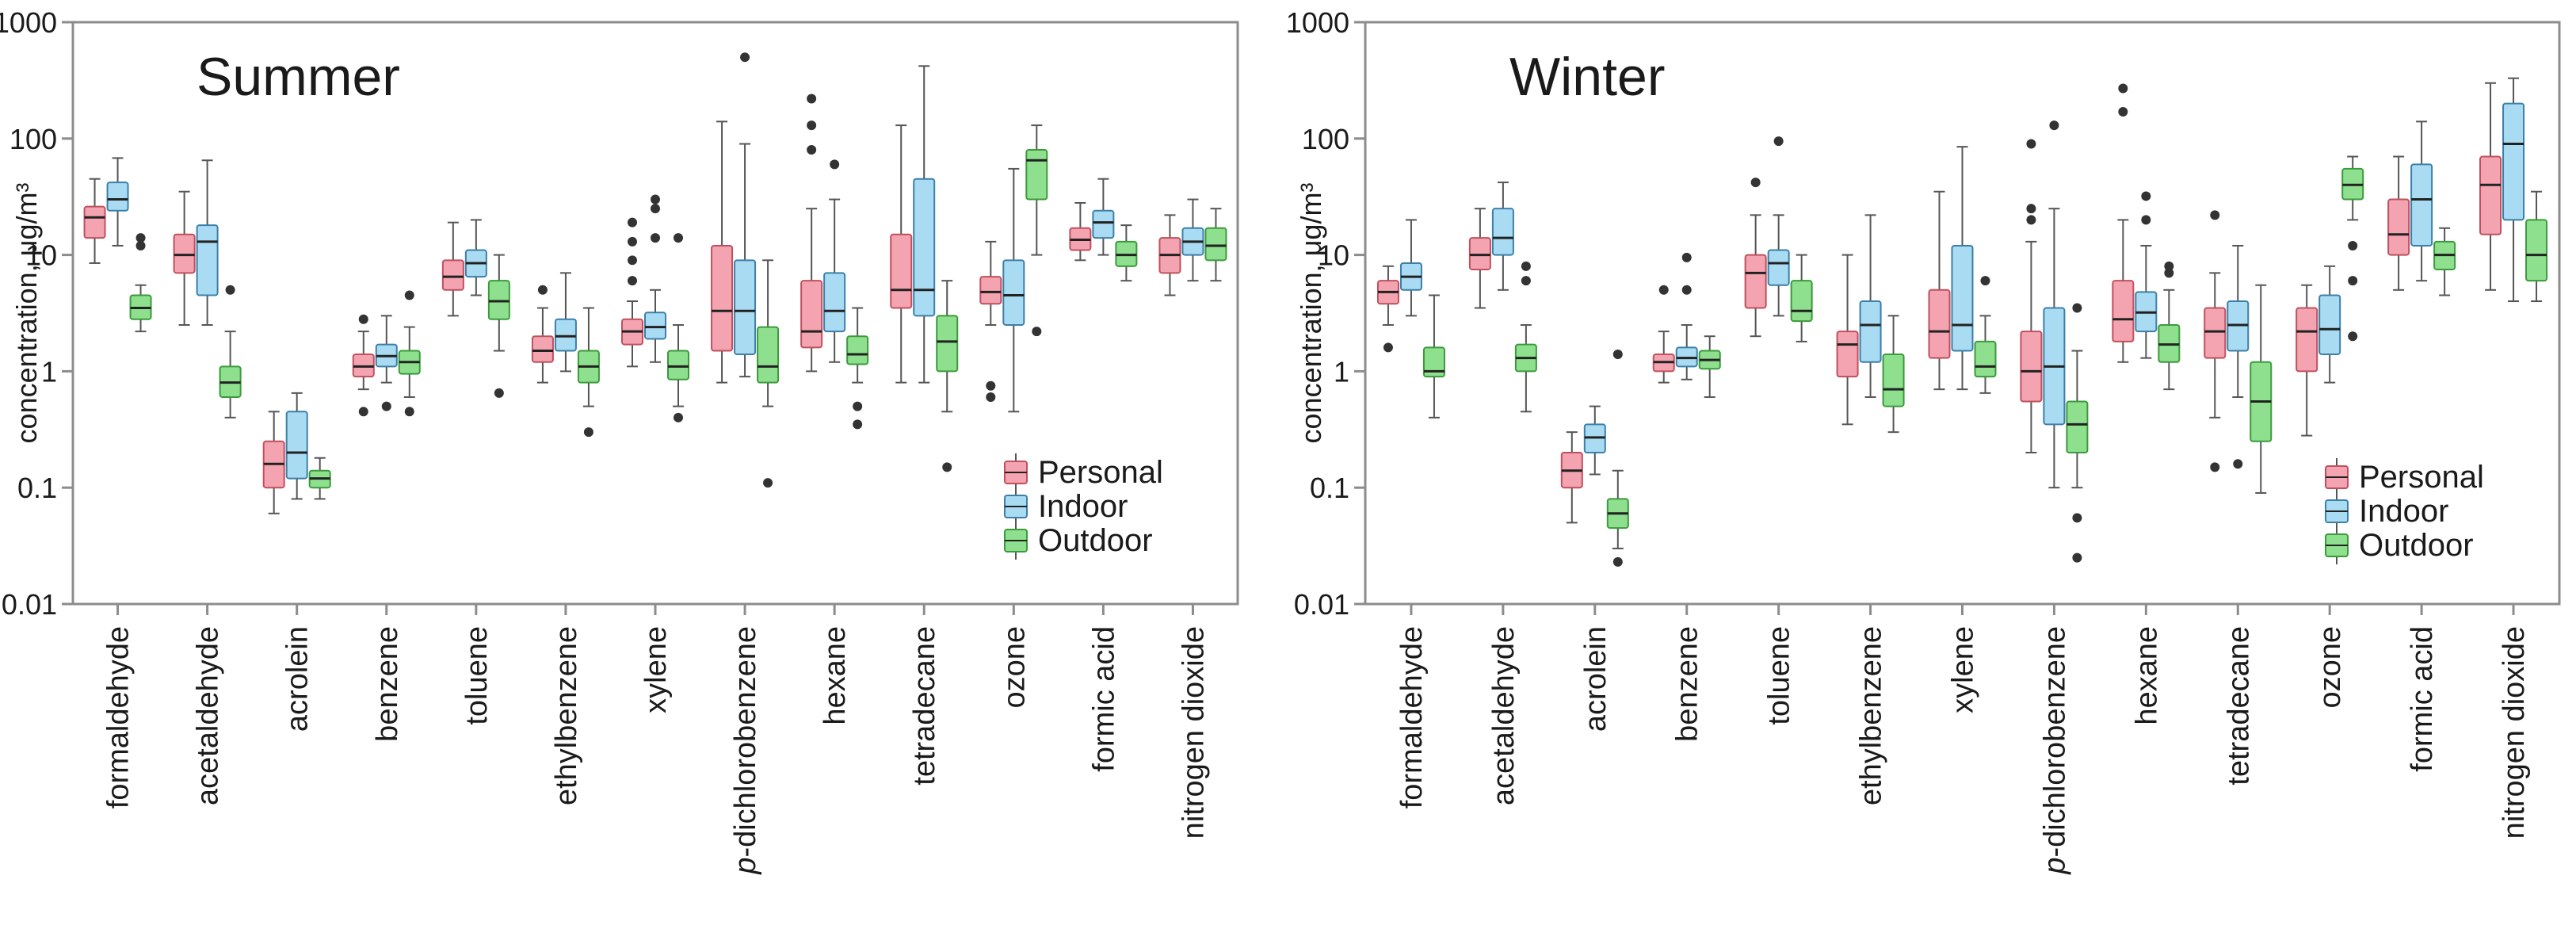 This screenshot has height=929, width=2576. What do you see at coordinates (2238, 706) in the screenshot?
I see `x-tick-label-tetradecane: tetradecane` at bounding box center [2238, 706].